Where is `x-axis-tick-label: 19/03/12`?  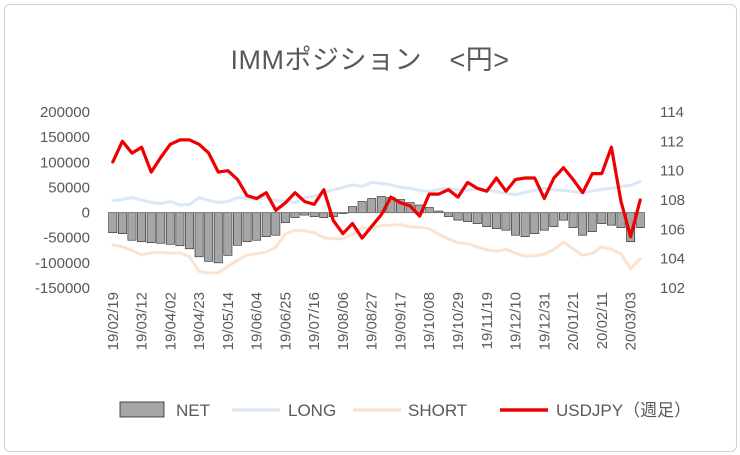 x-axis-tick-label: 19/03/12 is located at coordinates (142, 321).